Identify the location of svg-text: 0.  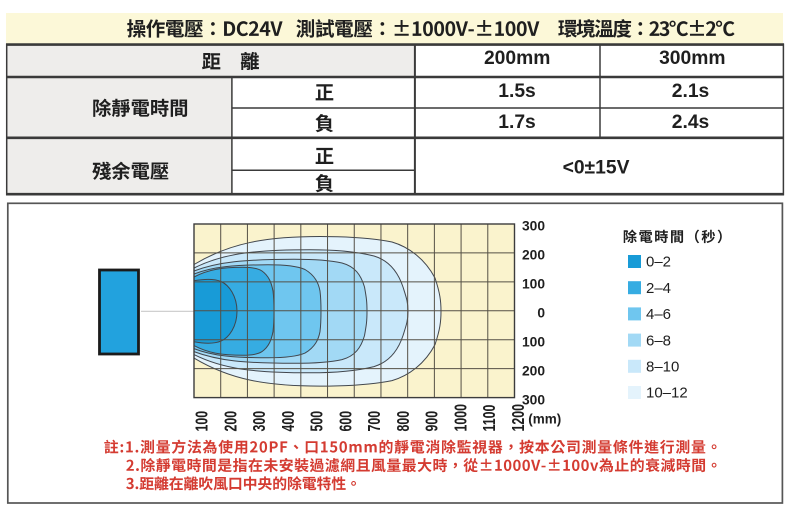
(541, 313).